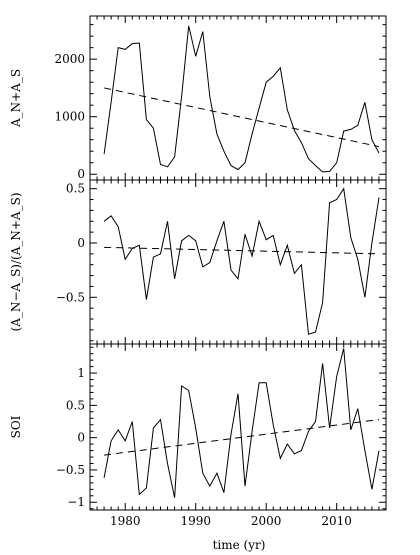  I want to click on x-tick-label: 1990, so click(195, 521).